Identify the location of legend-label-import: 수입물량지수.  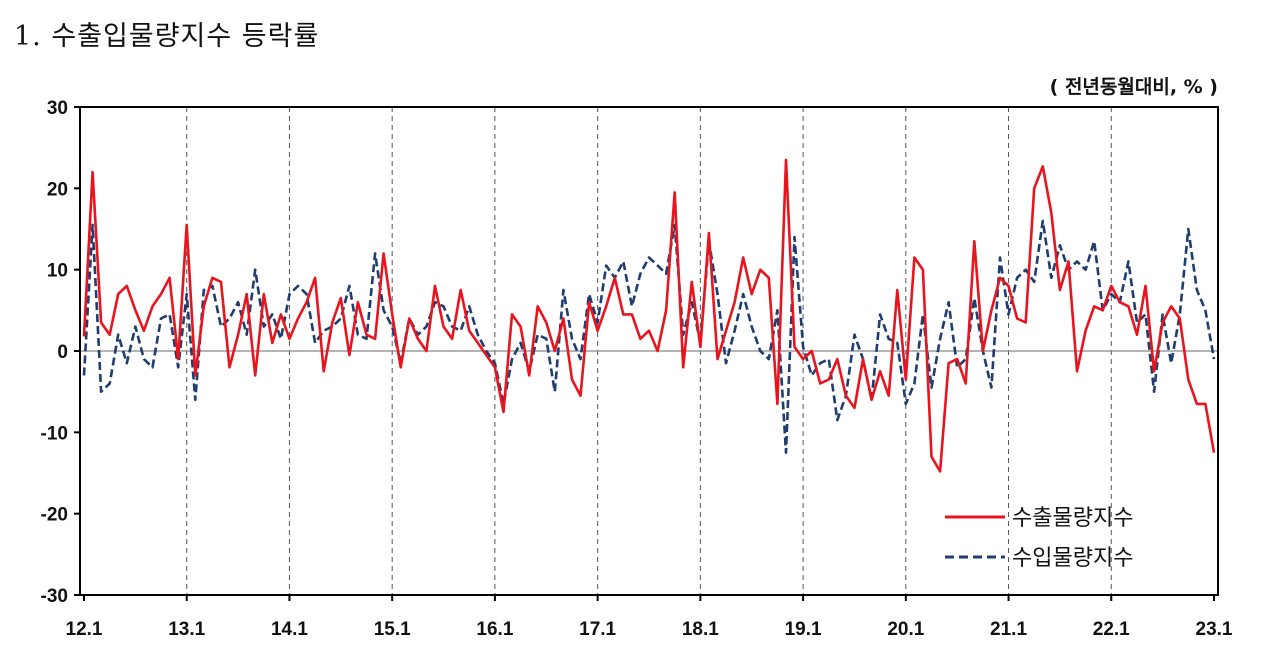
(1072, 558).